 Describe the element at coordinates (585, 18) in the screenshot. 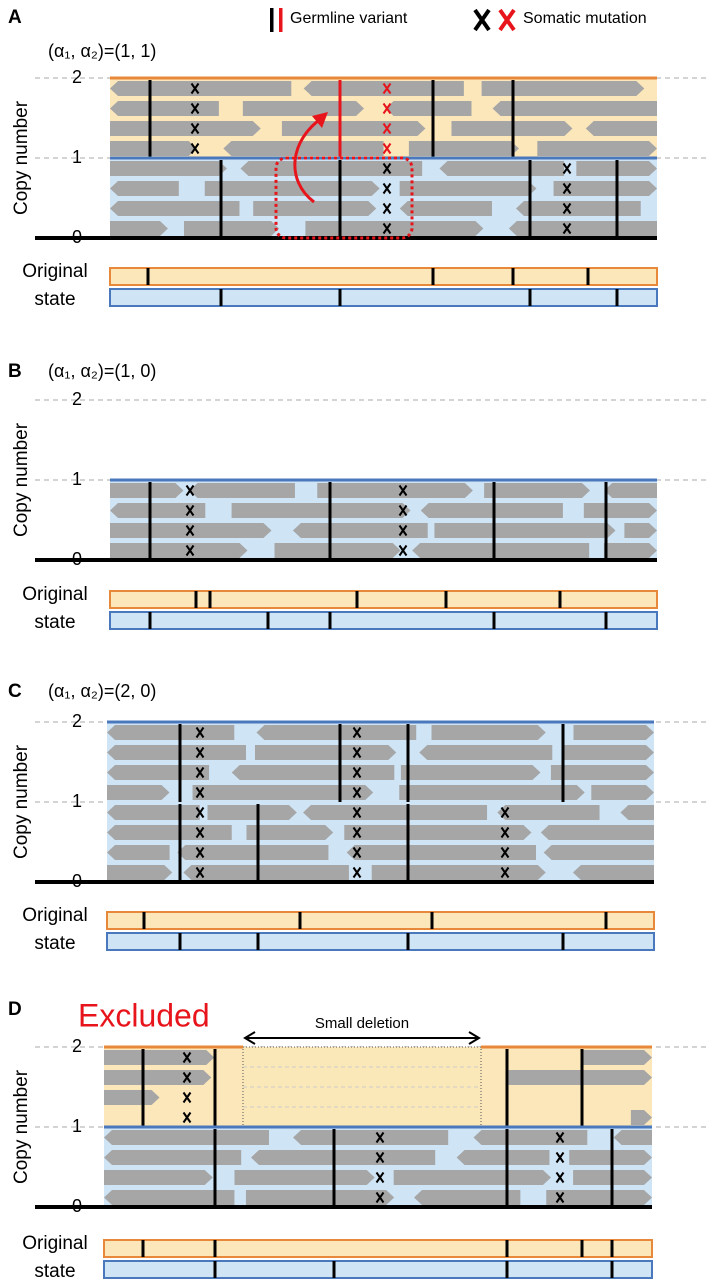

I see `legend-somatic-label: Somatic mutation` at that location.